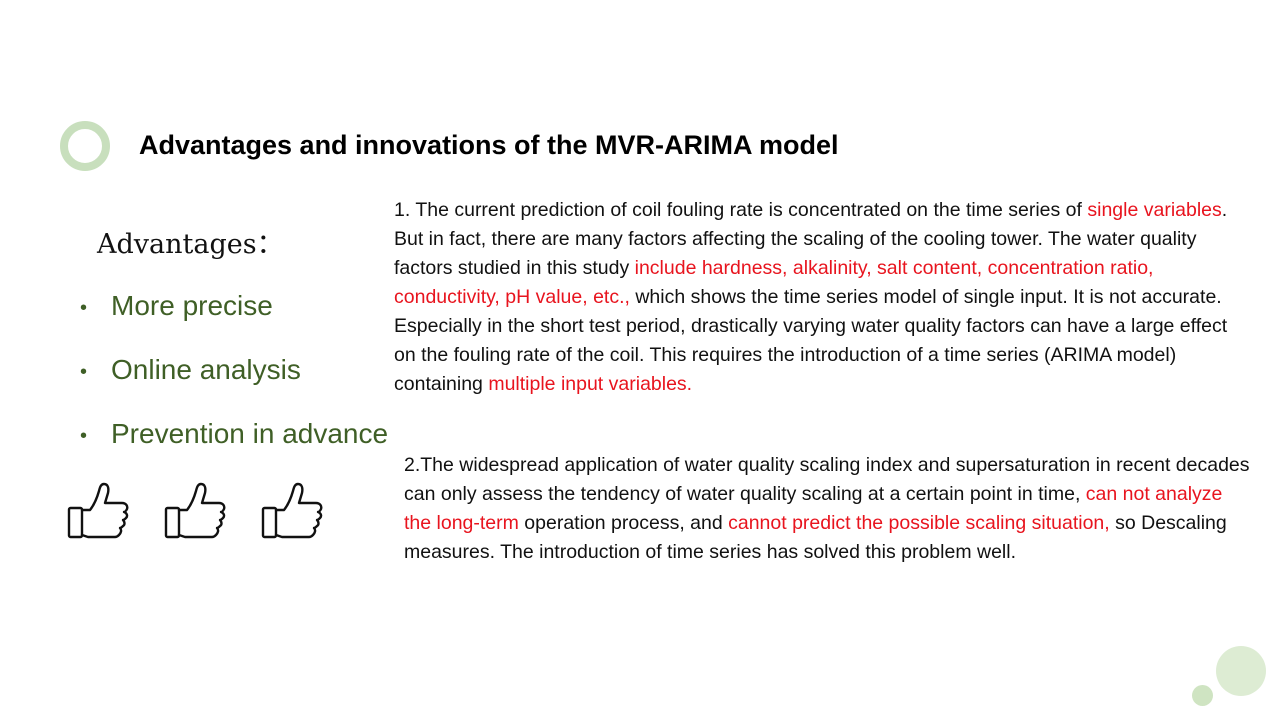  What do you see at coordinates (623, 523) in the screenshot?
I see `paragraph-text: operation process, and` at bounding box center [623, 523].